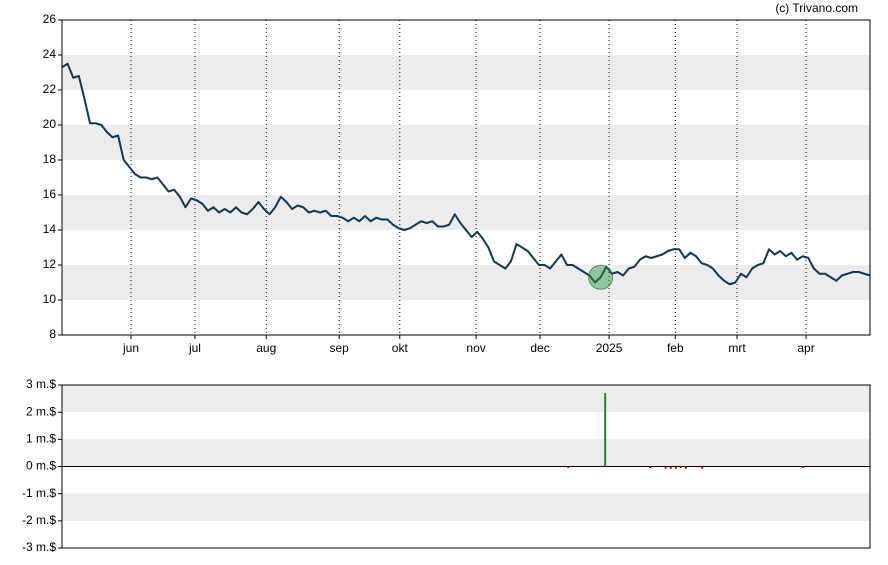  Describe the element at coordinates (50, 19) in the screenshot. I see `y-tick-label: 26` at that location.